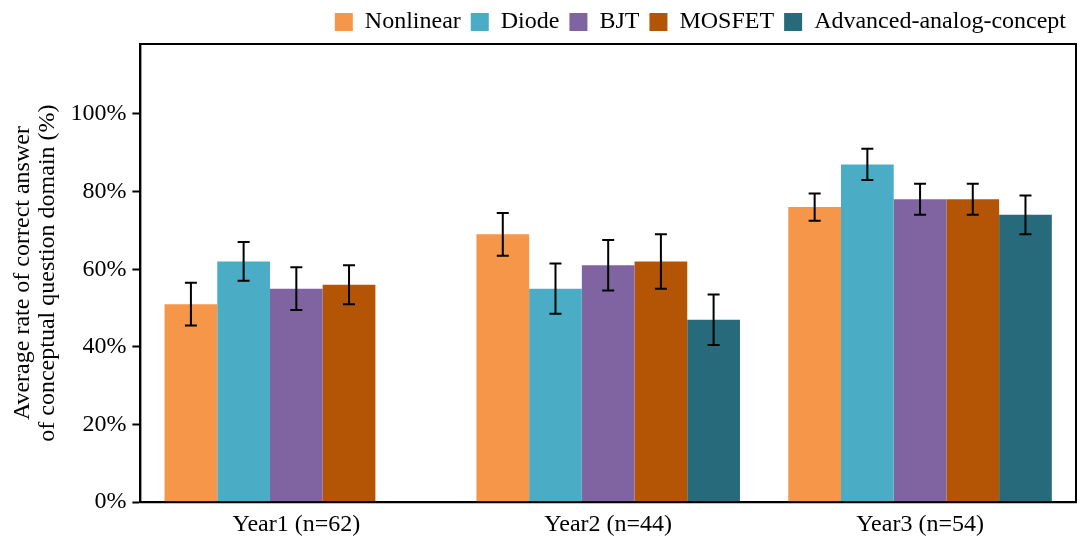 This screenshot has width=1088, height=551. What do you see at coordinates (940, 20) in the screenshot?
I see `legend-label: Advanced-analog-concept` at bounding box center [940, 20].